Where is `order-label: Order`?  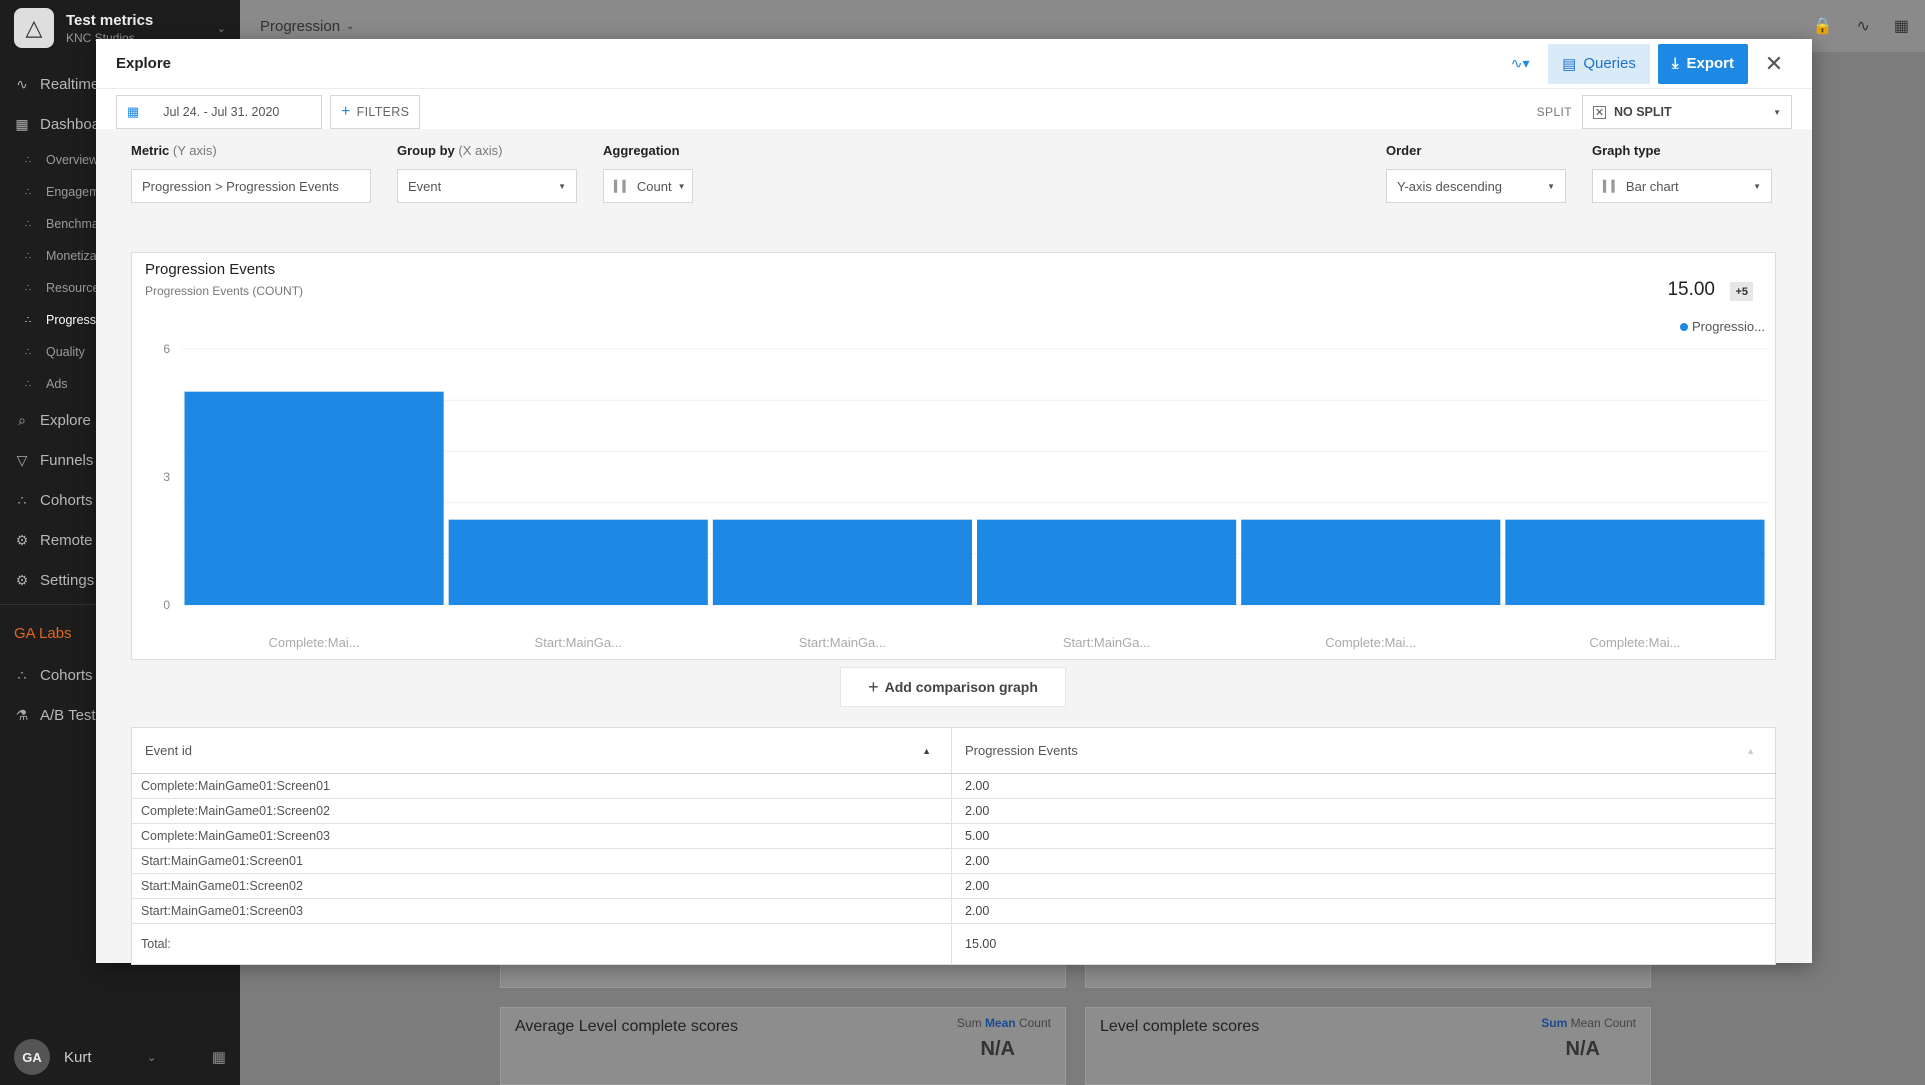
order-label: Order is located at coordinates (1404, 150).